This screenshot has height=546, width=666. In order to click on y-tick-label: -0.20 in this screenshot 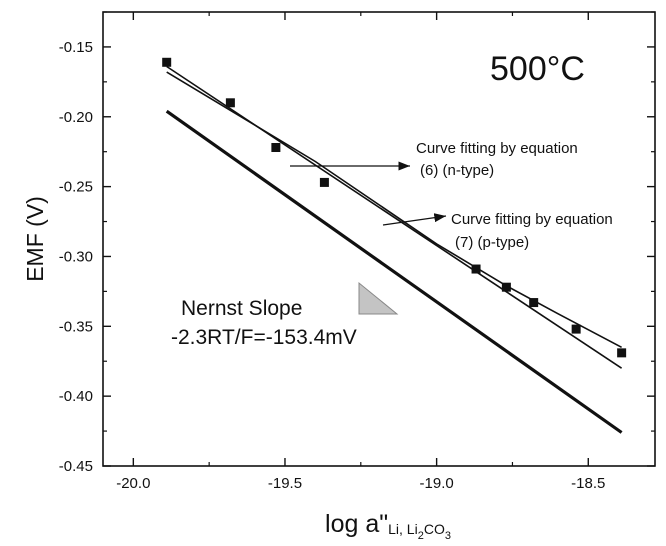, I will do `click(76, 117)`.